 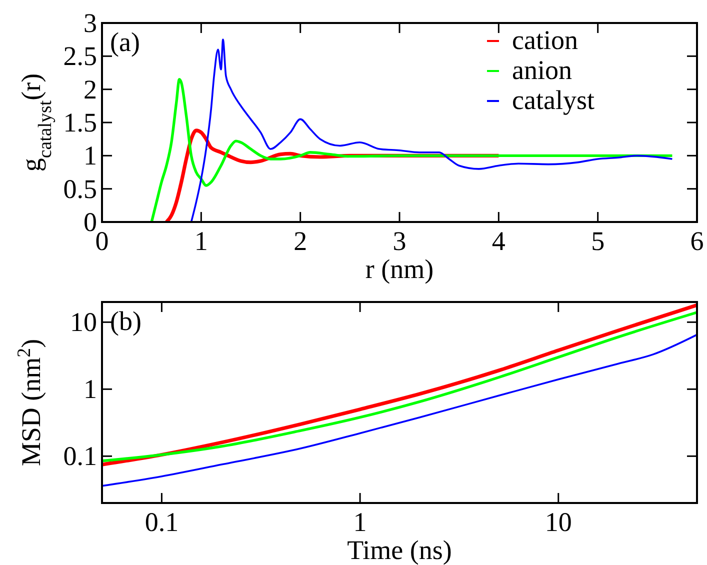 I want to click on y-tick-label: 0.1, so click(x=80, y=456).